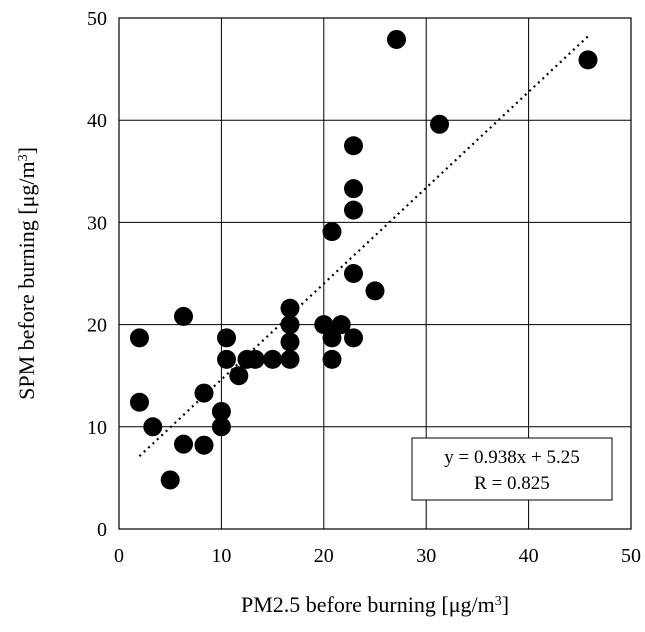  Describe the element at coordinates (97, 428) in the screenshot. I see `y-tick-label: 10` at that location.